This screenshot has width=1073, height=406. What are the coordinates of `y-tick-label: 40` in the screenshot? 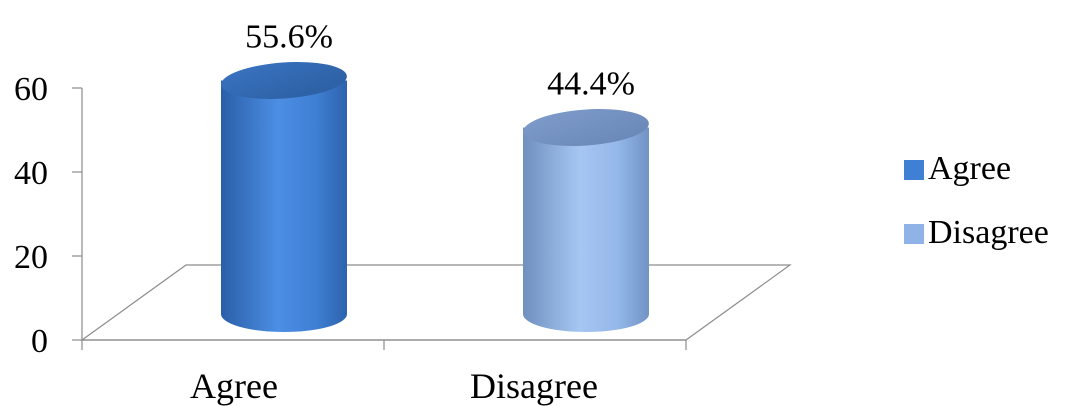 It's located at (31, 173).